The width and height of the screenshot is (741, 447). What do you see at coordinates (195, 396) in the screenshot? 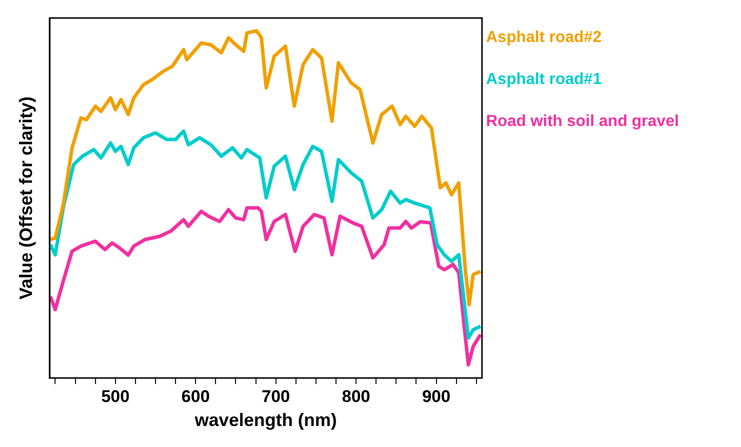
I see `x-tick-label: 600` at bounding box center [195, 396].